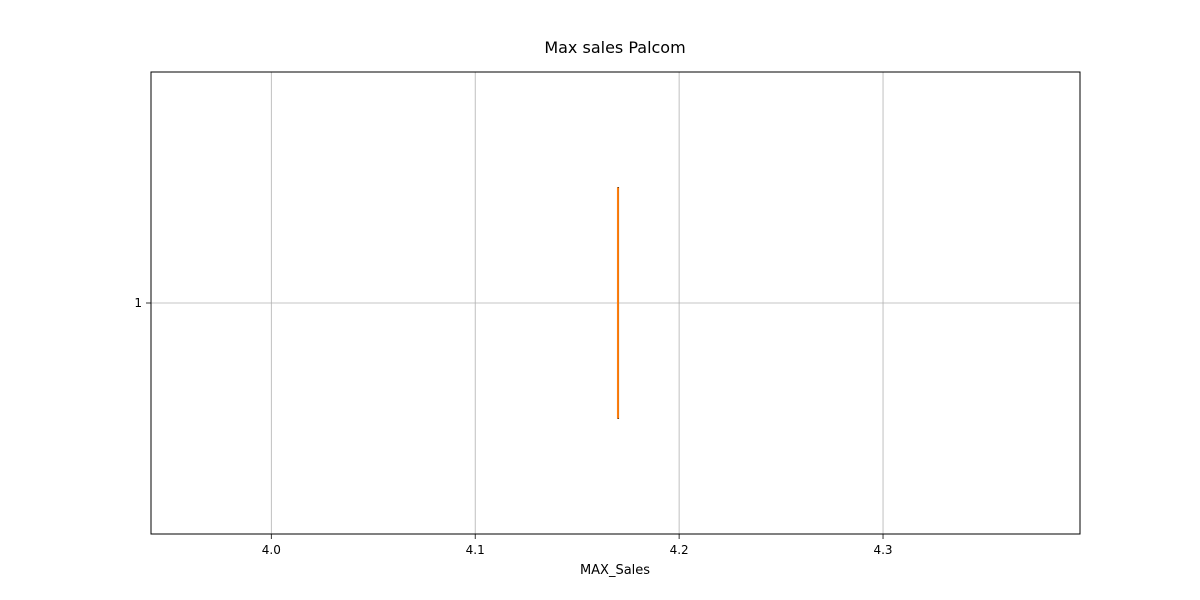 The image size is (1200, 600). I want to click on x-tick-label: 4.1, so click(475, 550).